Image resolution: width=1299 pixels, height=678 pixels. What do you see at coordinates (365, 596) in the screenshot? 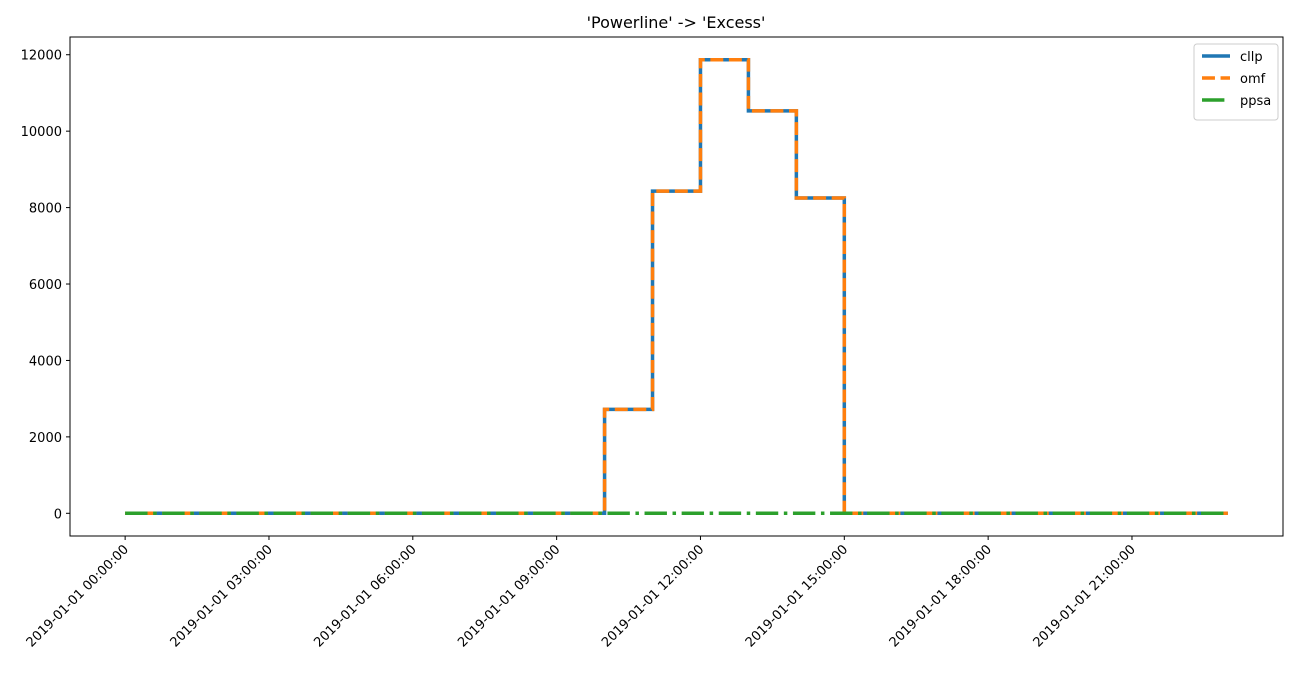
I see `x-tick-label: 2019-01-01 06:00:00` at bounding box center [365, 596].